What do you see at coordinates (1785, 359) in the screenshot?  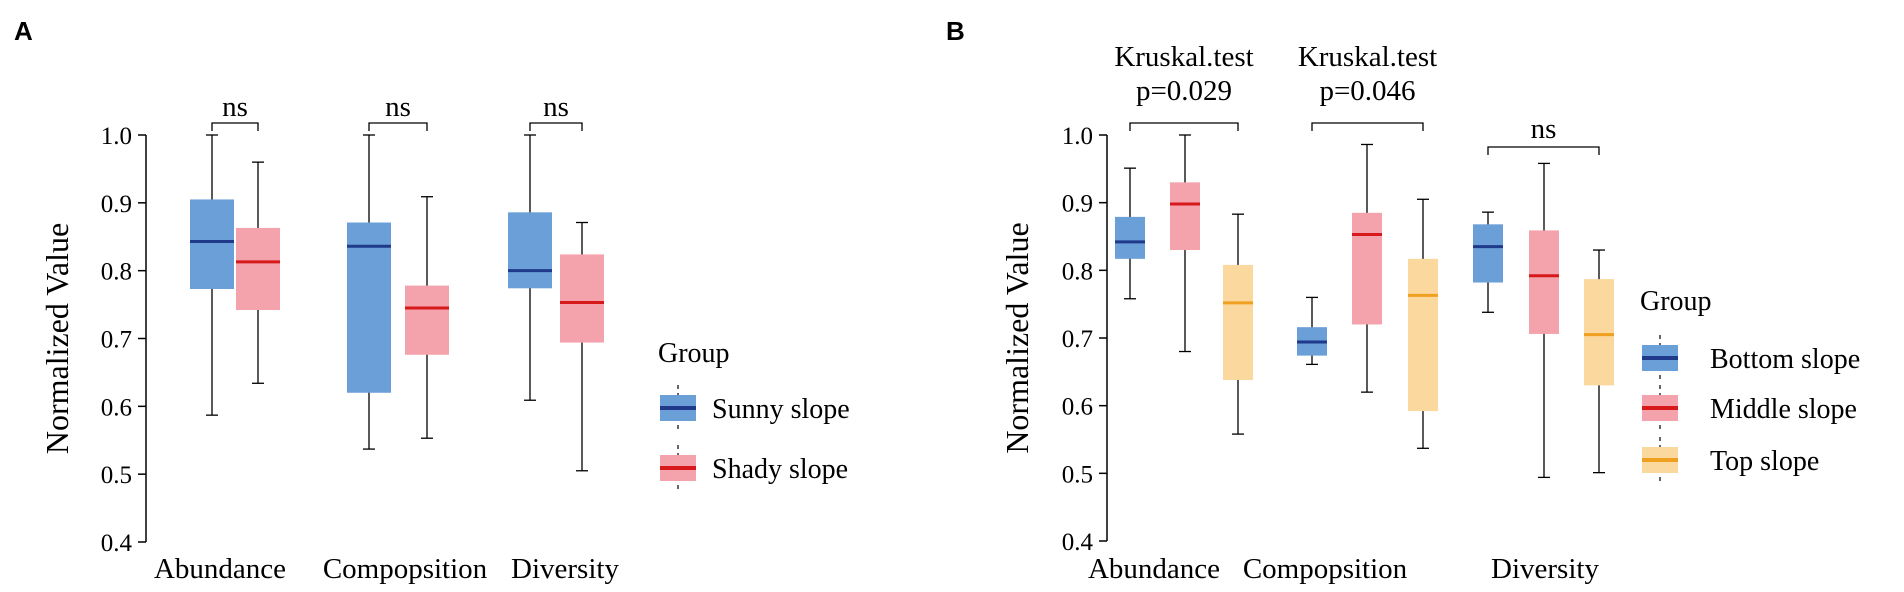 I see `legend-label: Bottom slope` at bounding box center [1785, 359].